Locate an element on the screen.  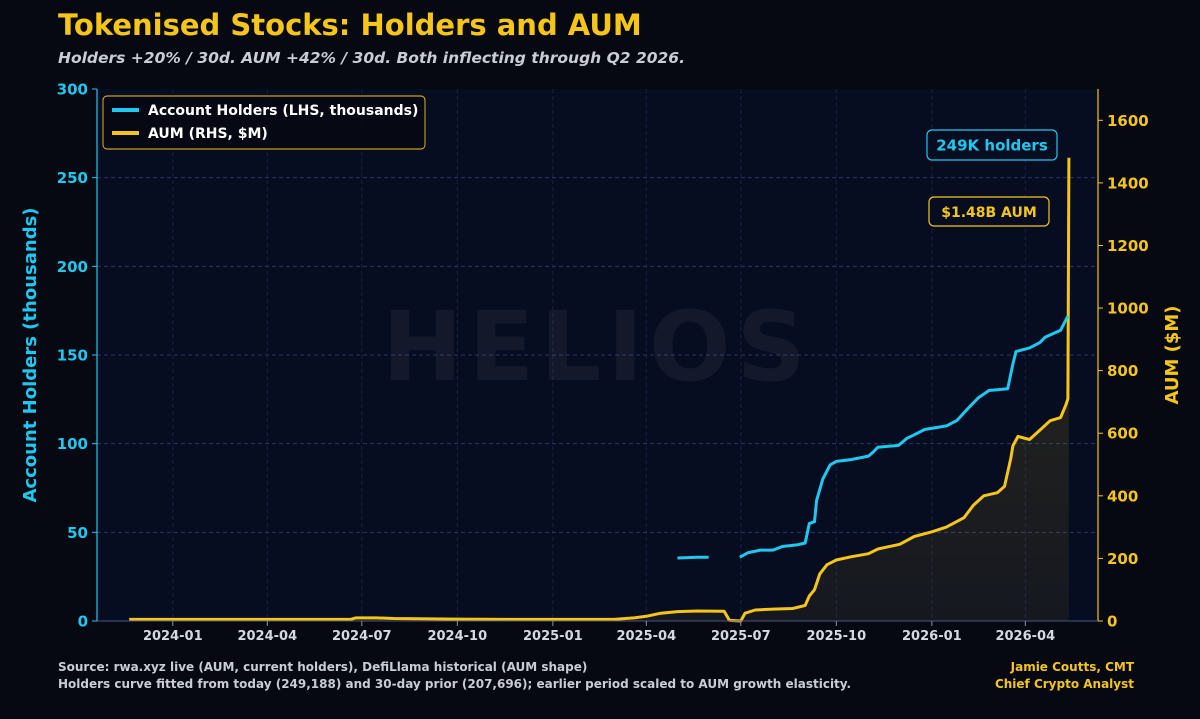
x-tick-label: 2024-07 is located at coordinates (362, 636).